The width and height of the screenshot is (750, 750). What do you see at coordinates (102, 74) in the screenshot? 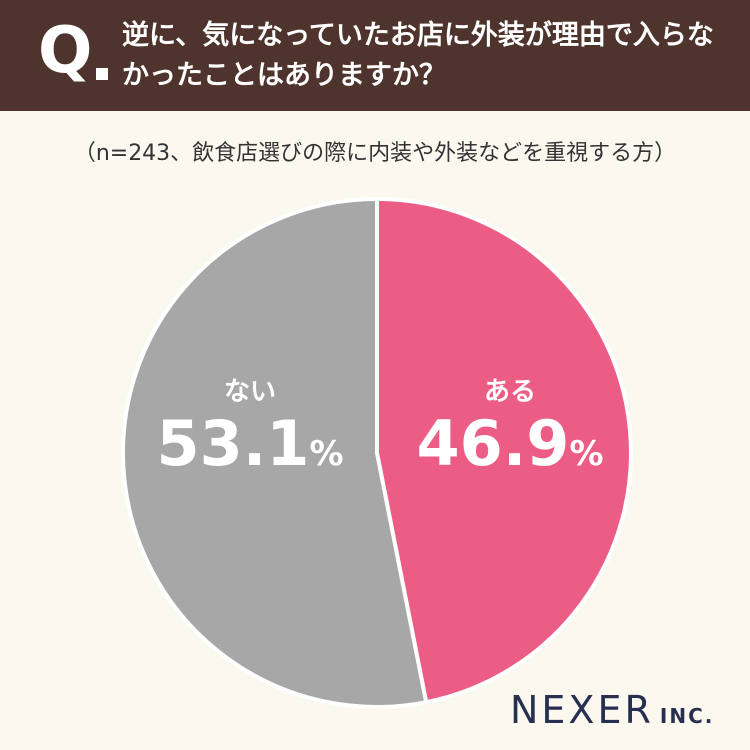
I see `q-dot-icon` at bounding box center [102, 74].